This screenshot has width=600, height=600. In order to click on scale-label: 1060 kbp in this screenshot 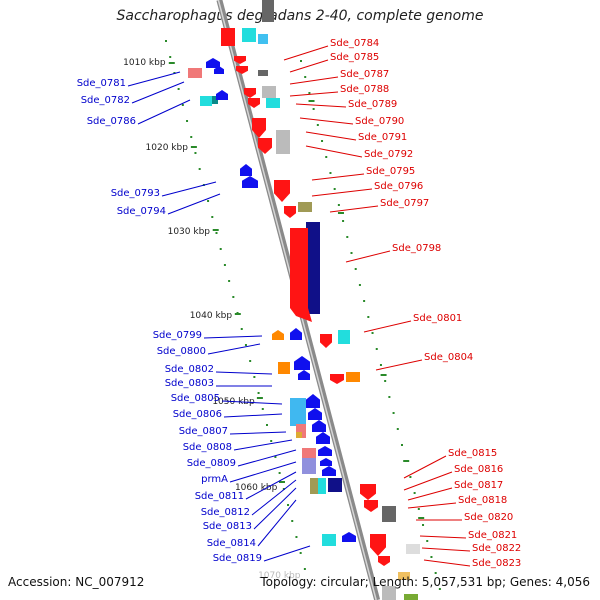, I will do `click(256, 488)`.